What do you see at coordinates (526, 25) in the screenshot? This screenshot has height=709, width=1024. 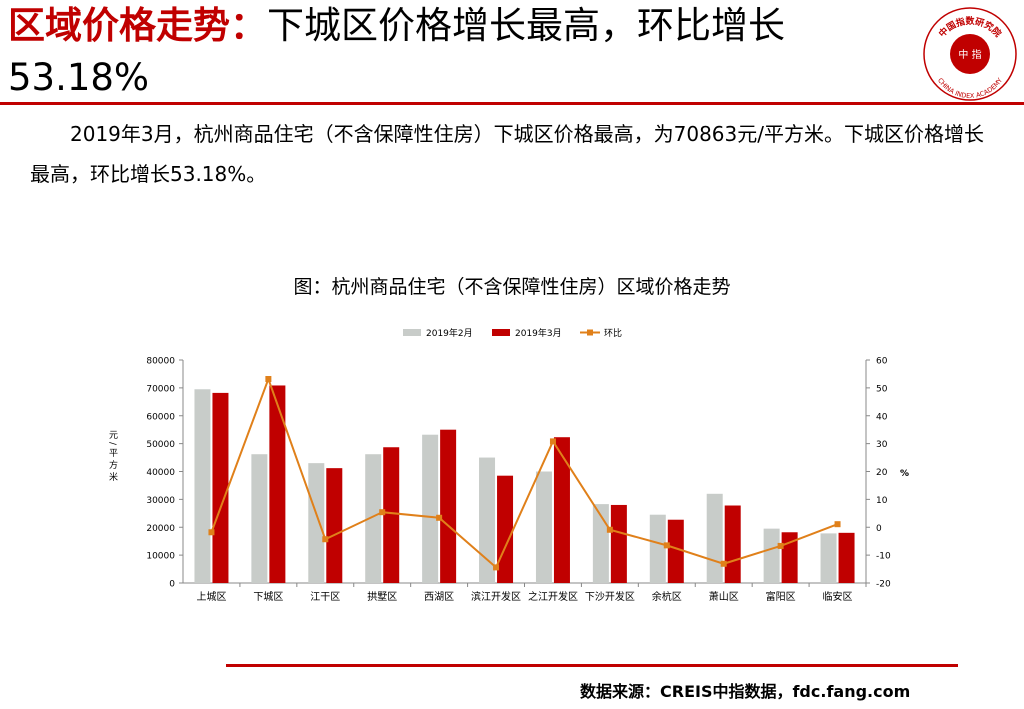 I see `page-title-rest: 下城区价格增长最高，环比增长` at bounding box center [526, 25].